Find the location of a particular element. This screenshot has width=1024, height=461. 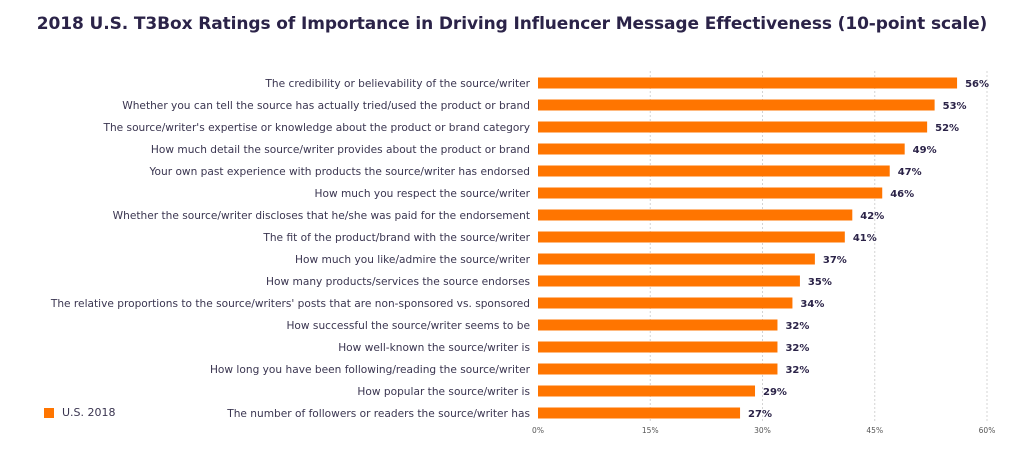

legend-swatch is located at coordinates (49, 412).